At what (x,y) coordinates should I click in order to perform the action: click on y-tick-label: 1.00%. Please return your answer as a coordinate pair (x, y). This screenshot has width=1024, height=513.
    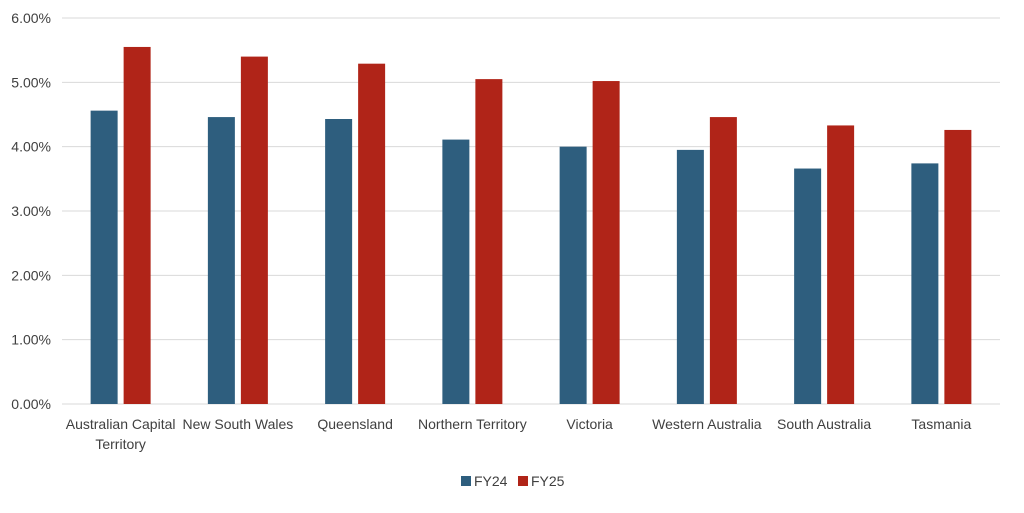
    Looking at the image, I should click on (31, 340).